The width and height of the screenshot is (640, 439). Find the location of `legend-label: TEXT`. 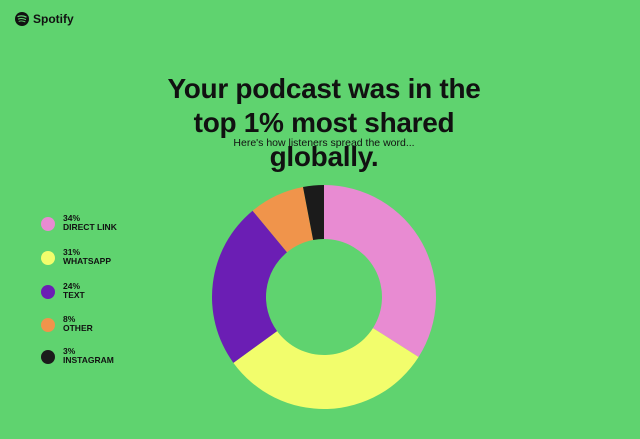

legend-label: TEXT is located at coordinates (74, 295).